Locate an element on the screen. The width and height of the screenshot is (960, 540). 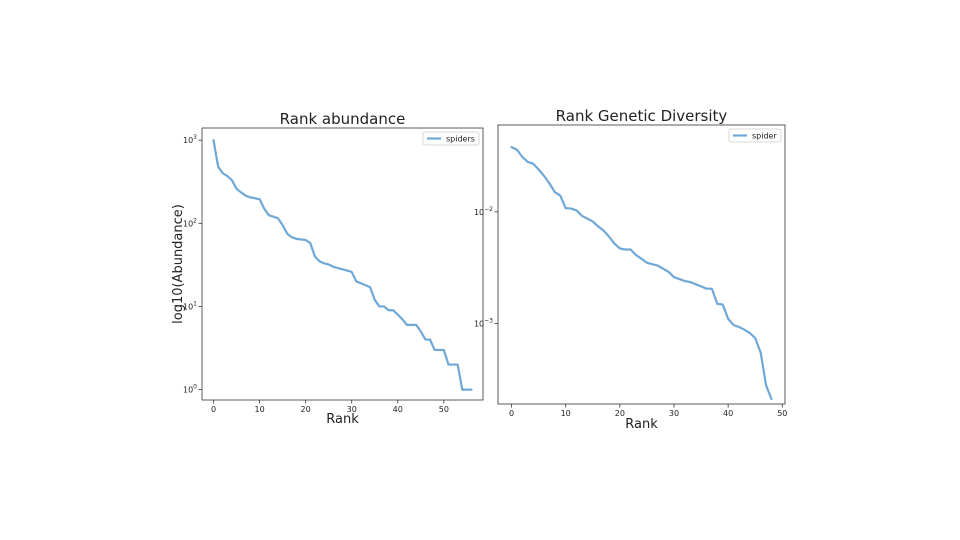
plot-frame is located at coordinates (342, 264).